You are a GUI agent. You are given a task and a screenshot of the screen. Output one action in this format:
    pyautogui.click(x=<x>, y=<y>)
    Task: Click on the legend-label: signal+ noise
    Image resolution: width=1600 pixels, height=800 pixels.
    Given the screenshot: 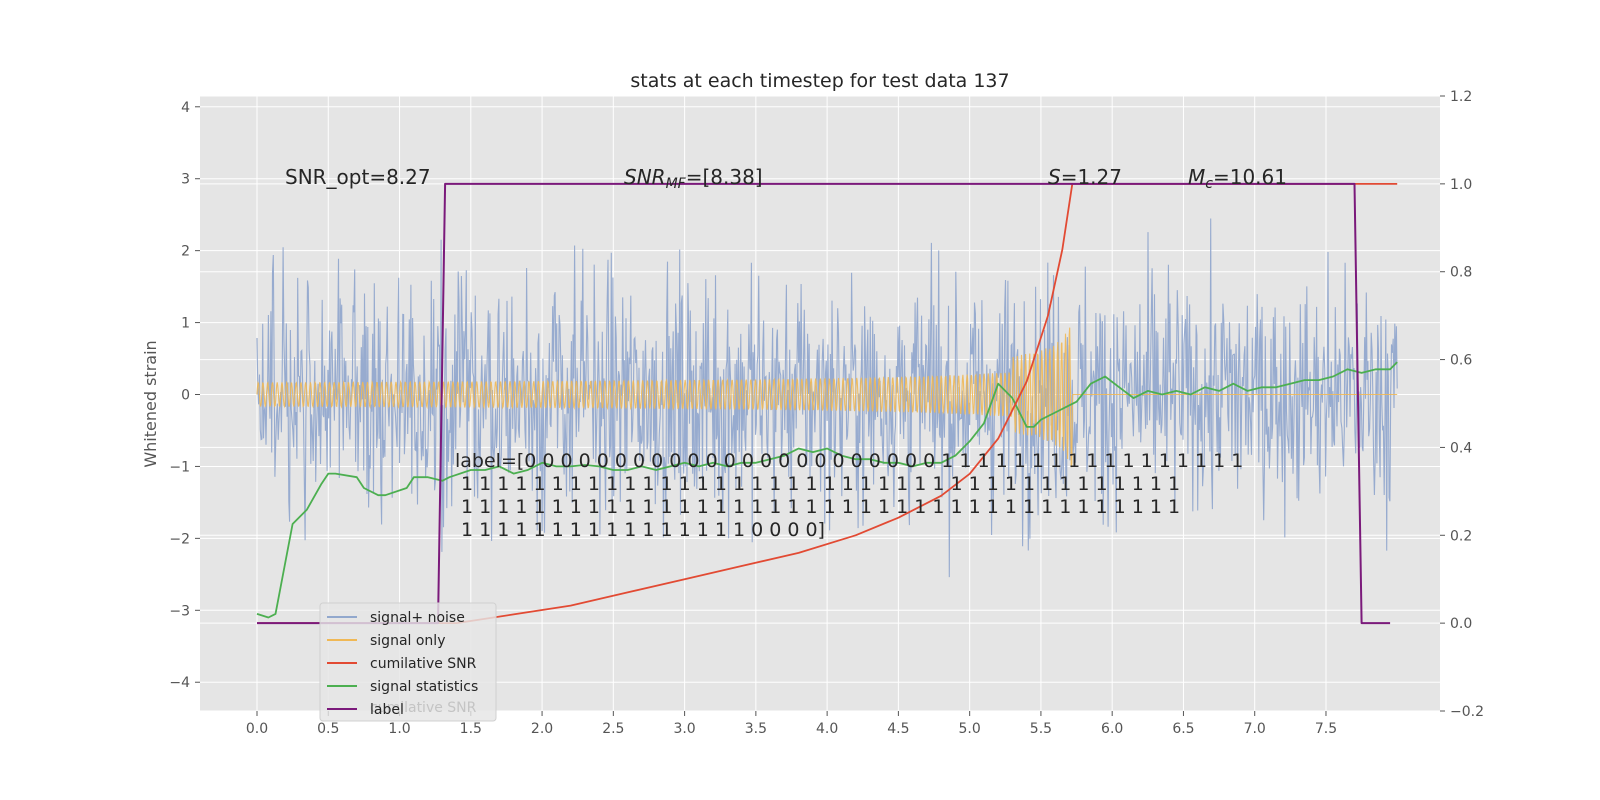 What is the action you would take?
    pyautogui.click(x=417, y=618)
    